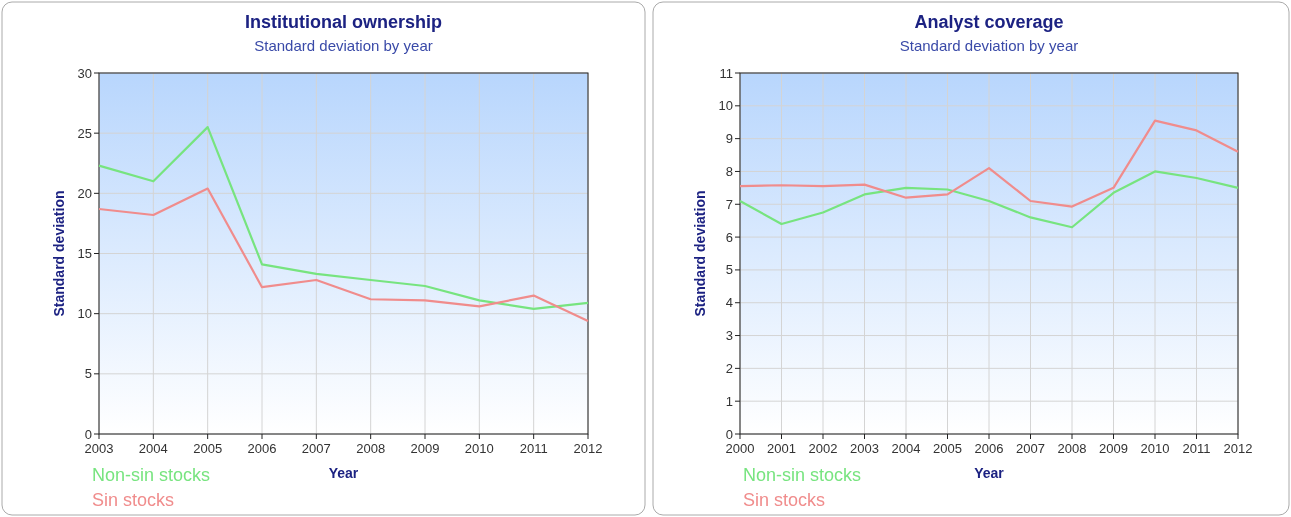 This screenshot has width=1291, height=517. Describe the element at coordinates (729, 336) in the screenshot. I see `y-tick-label: 3` at that location.